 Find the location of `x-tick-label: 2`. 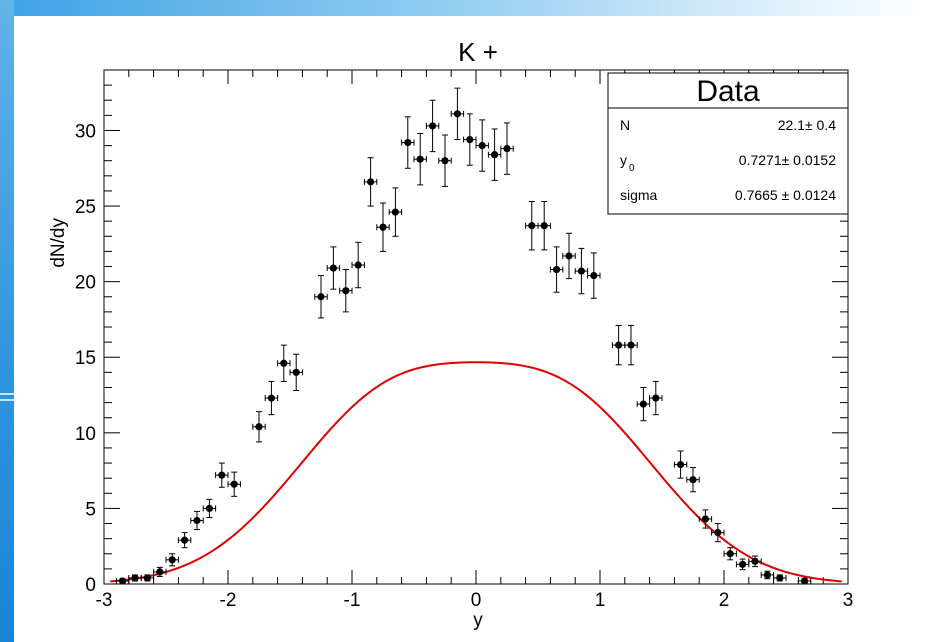

x-tick-label: 2 is located at coordinates (724, 600).